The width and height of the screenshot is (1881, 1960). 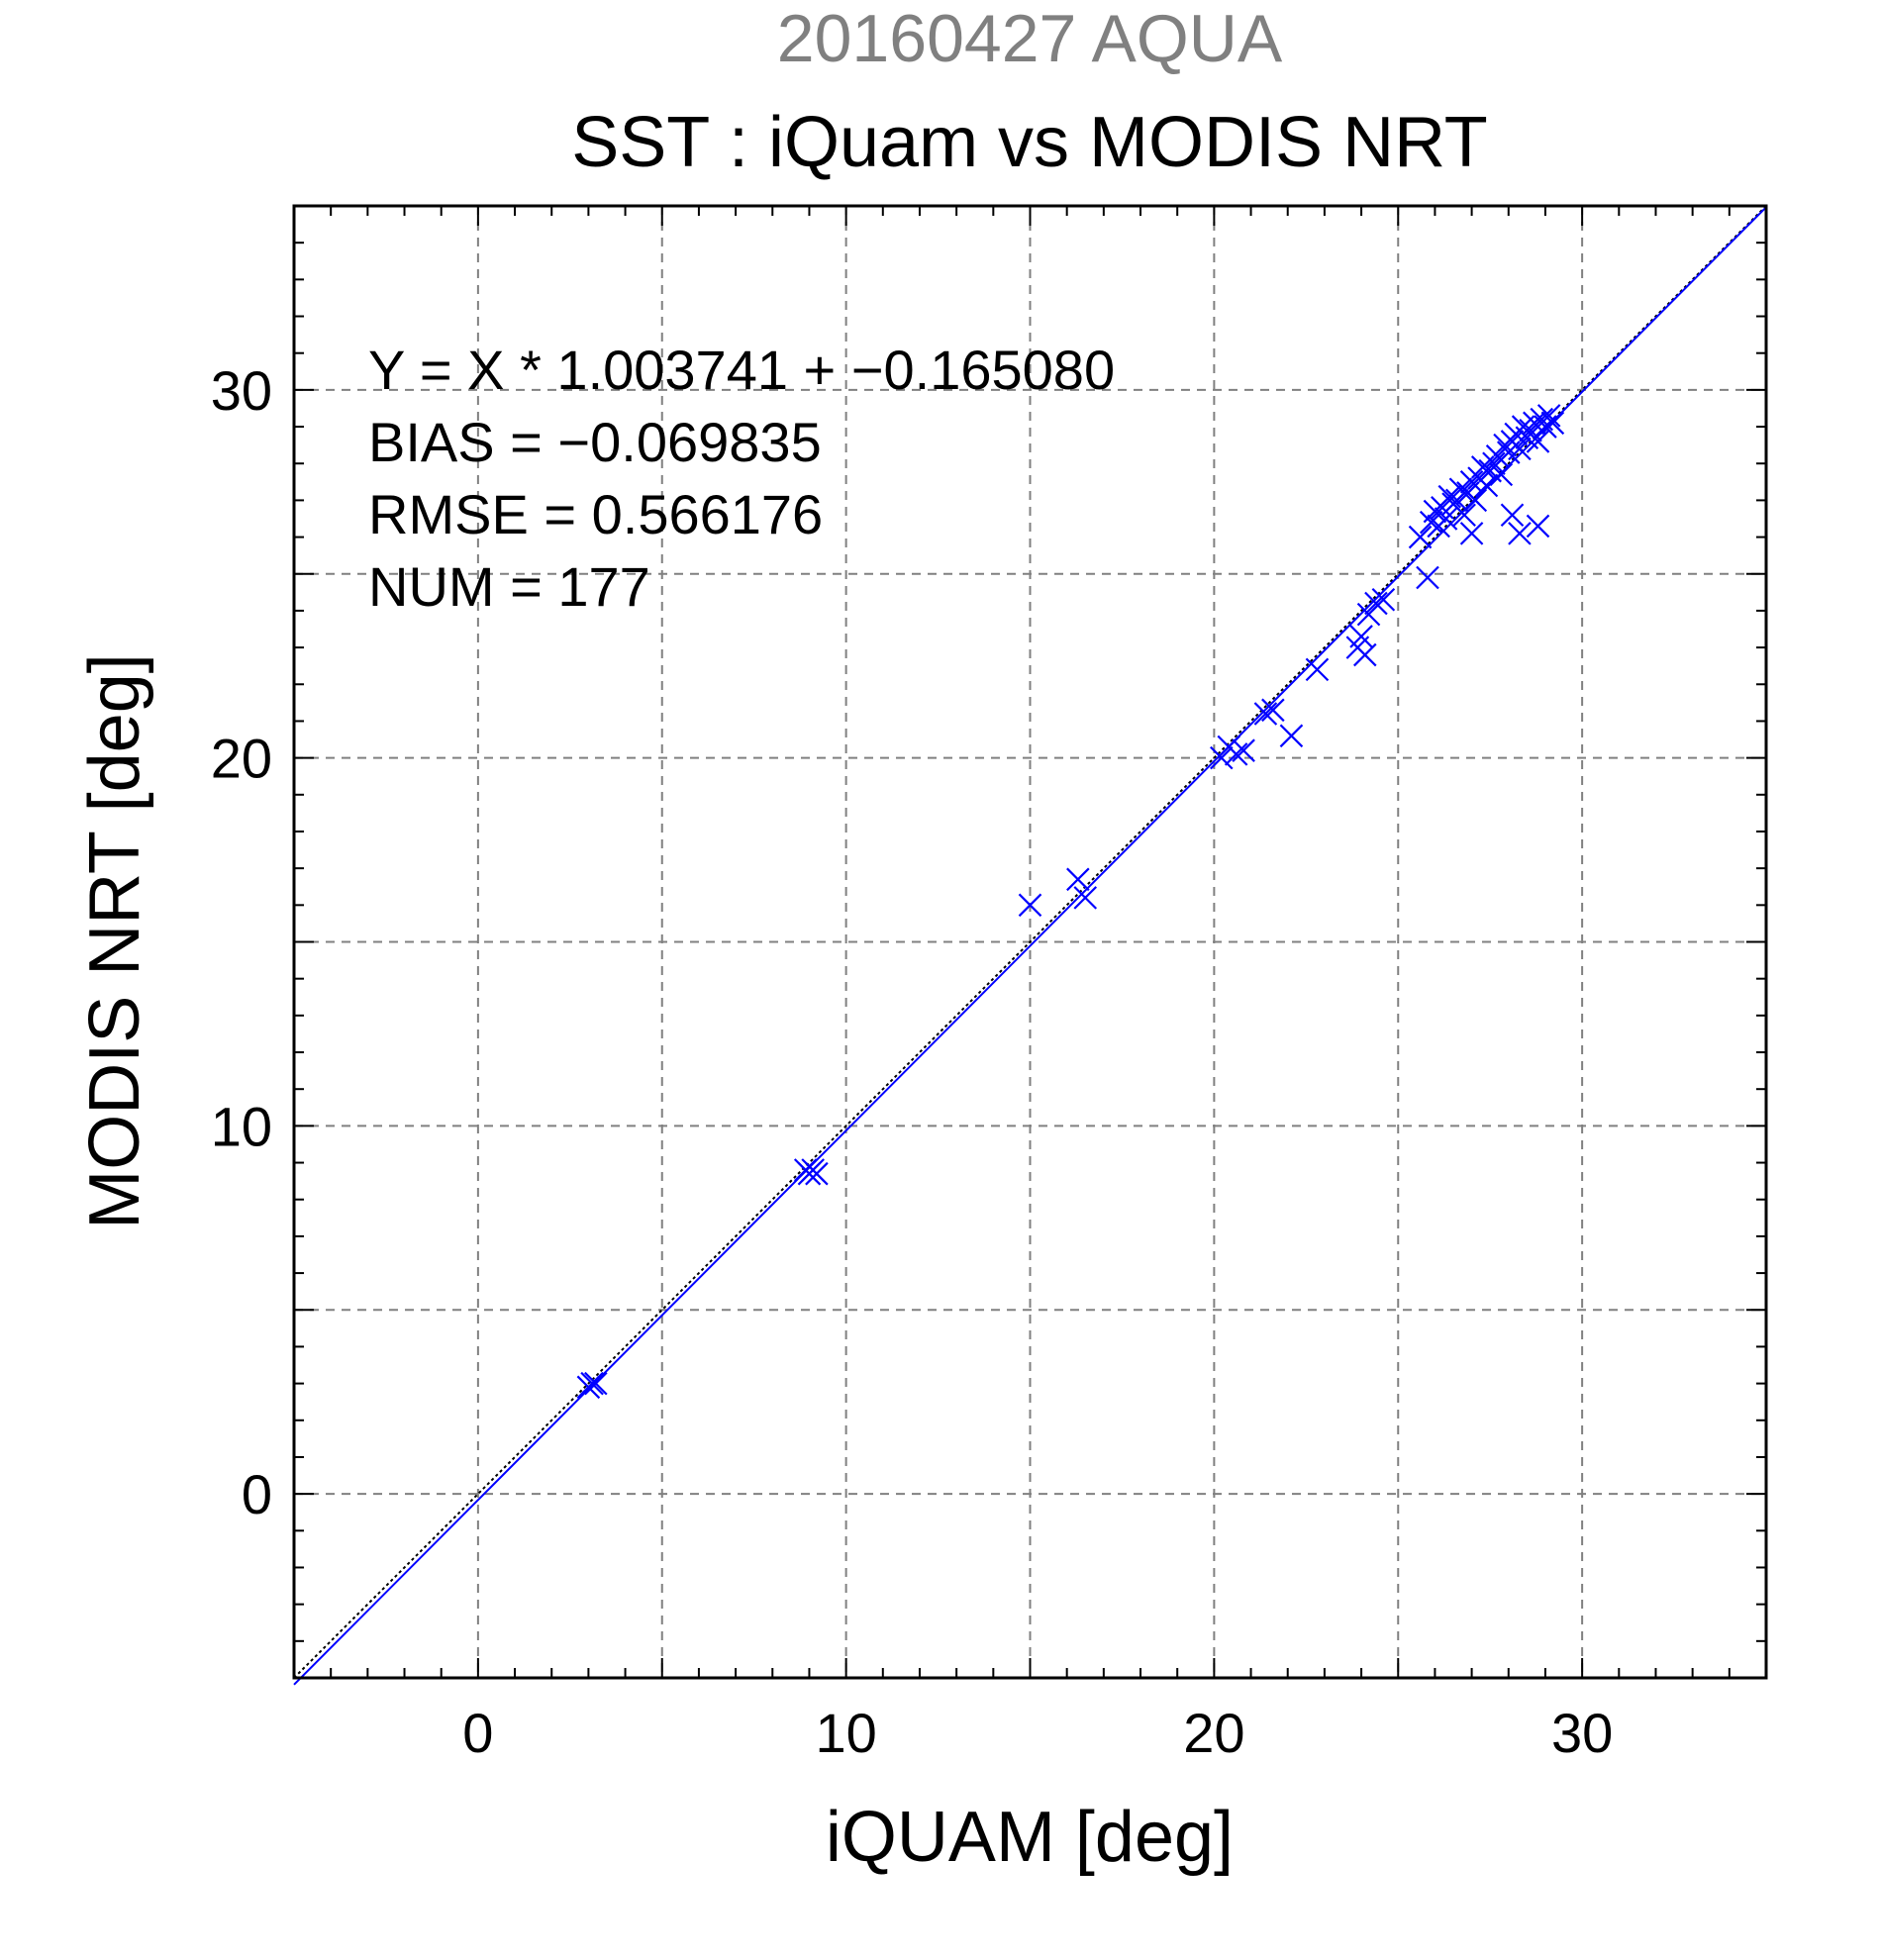 I want to click on x-axis-label: iQUAM [deg], so click(x=1030, y=1837).